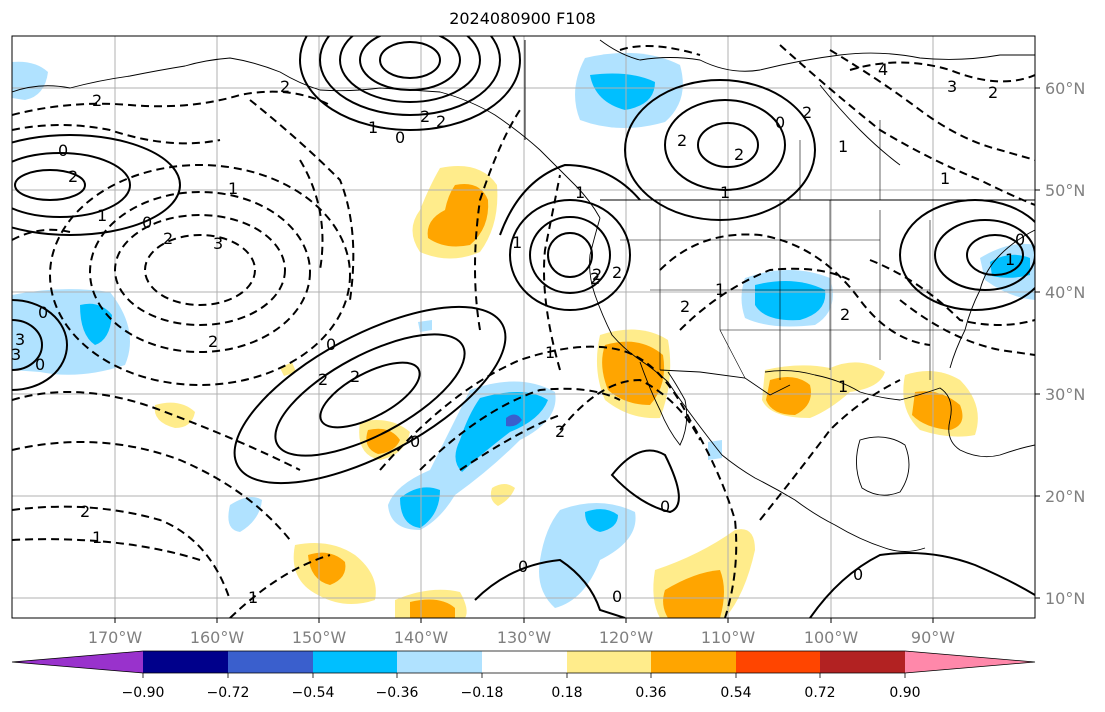 The height and width of the screenshot is (712, 1105). I want to click on state-borders, so click(800, 250).